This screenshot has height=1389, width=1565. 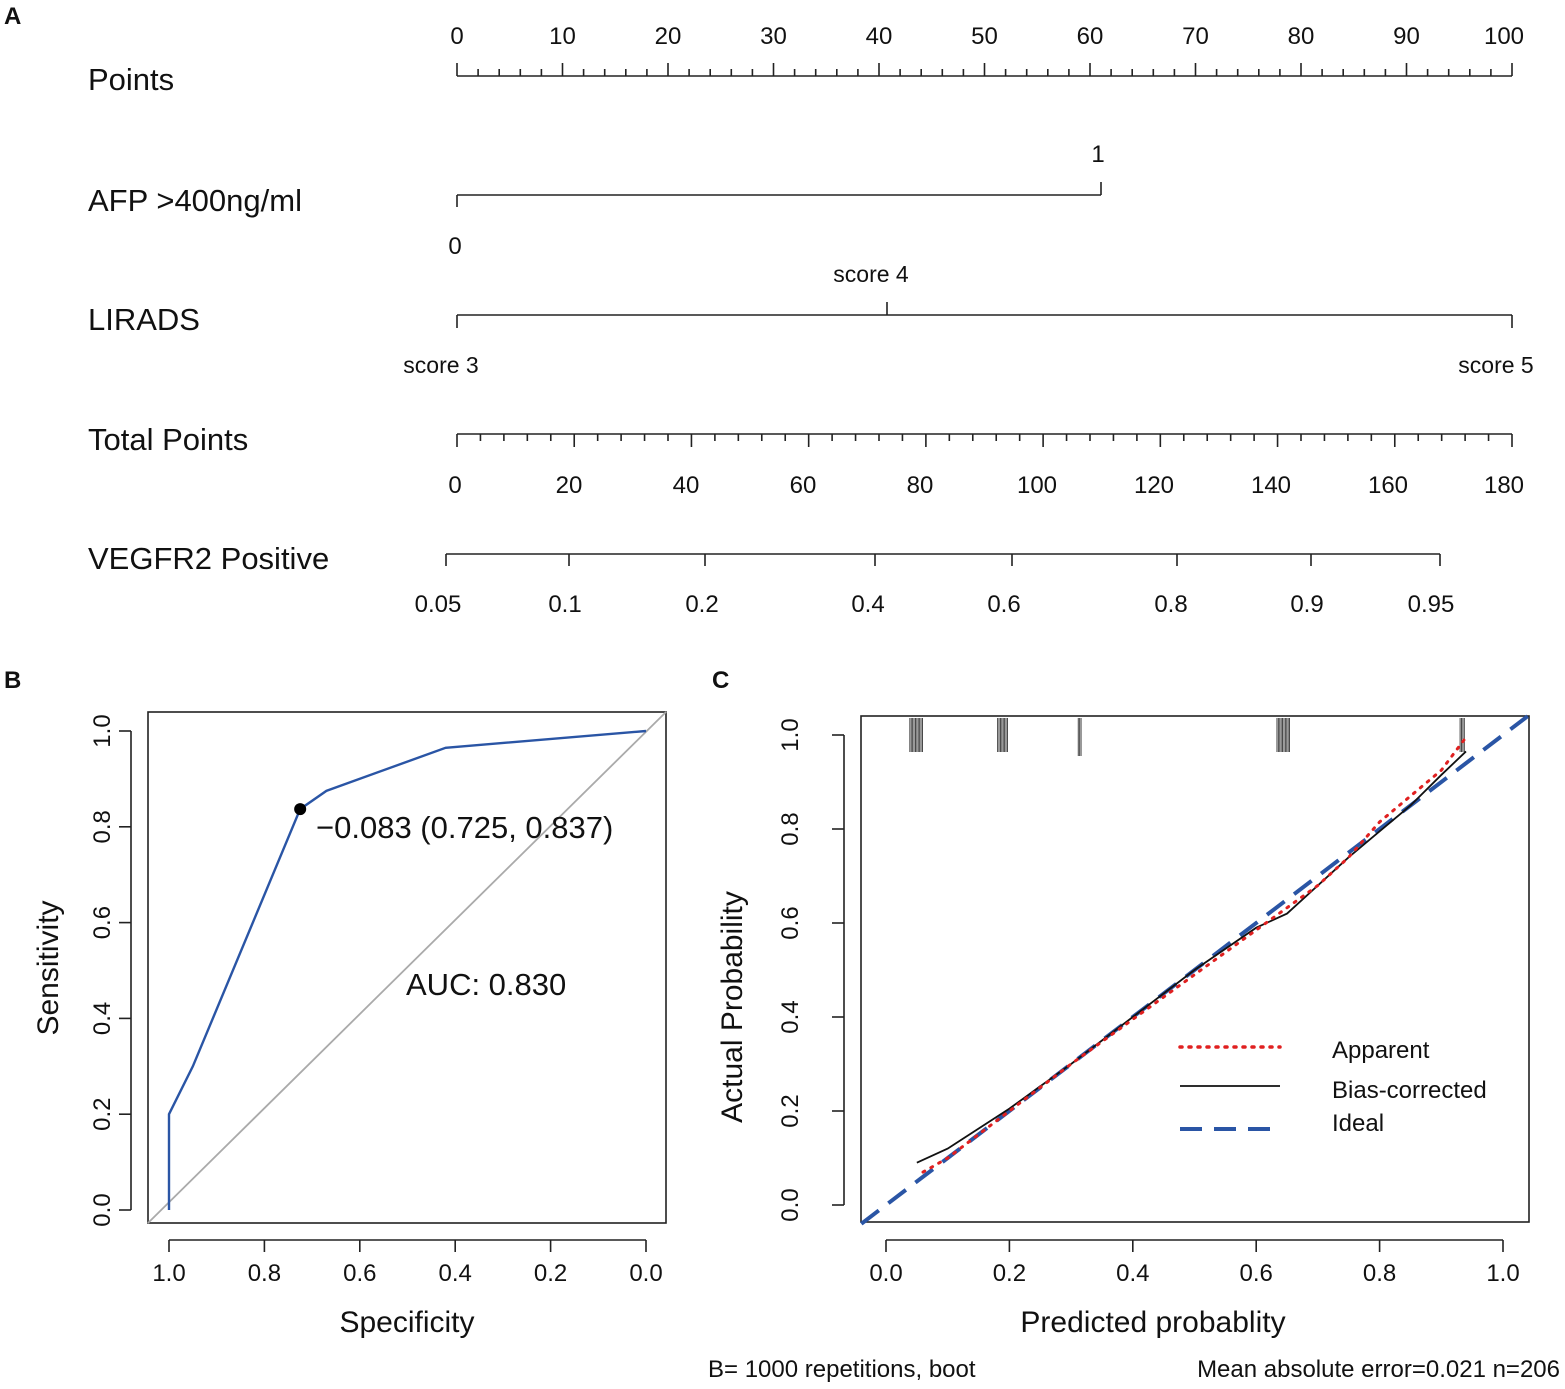 I want to click on roc-y-tick-label: 0.6, so click(x=102, y=922).